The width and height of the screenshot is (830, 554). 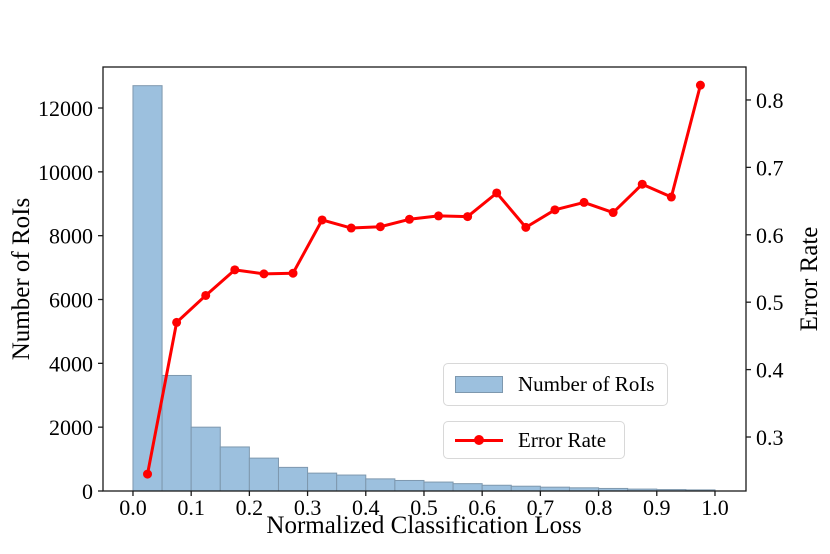 I want to click on legend-line-swatch, so click(x=479, y=440).